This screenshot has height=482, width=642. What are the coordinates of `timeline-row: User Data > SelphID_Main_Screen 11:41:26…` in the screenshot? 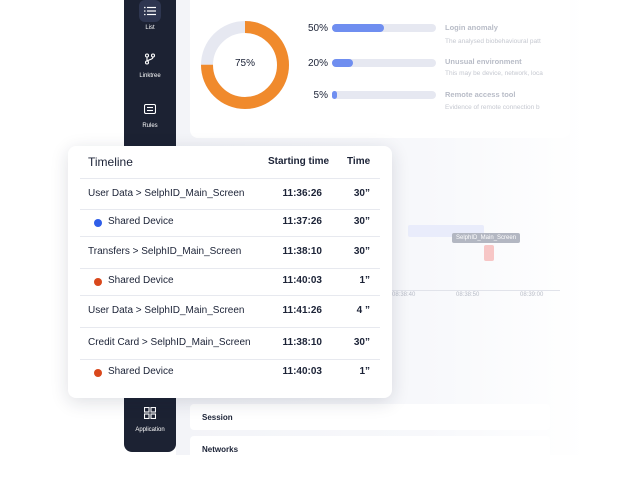 It's located at (230, 312).